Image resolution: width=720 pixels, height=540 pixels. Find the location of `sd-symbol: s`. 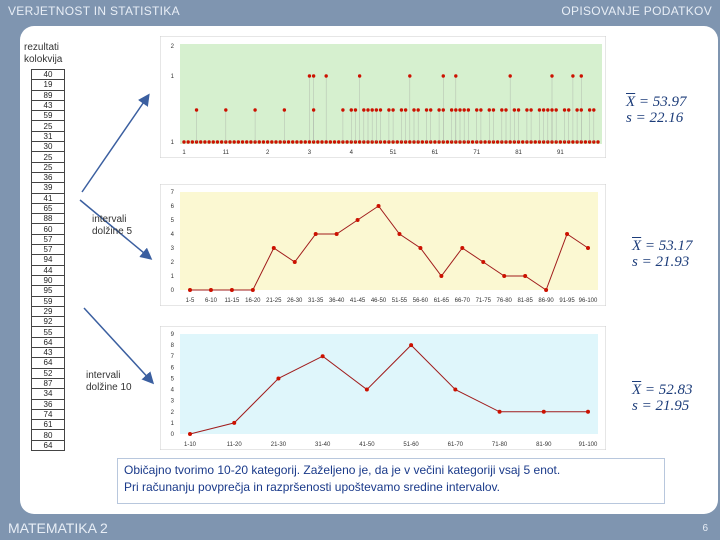

sd-symbol: s is located at coordinates (635, 262).